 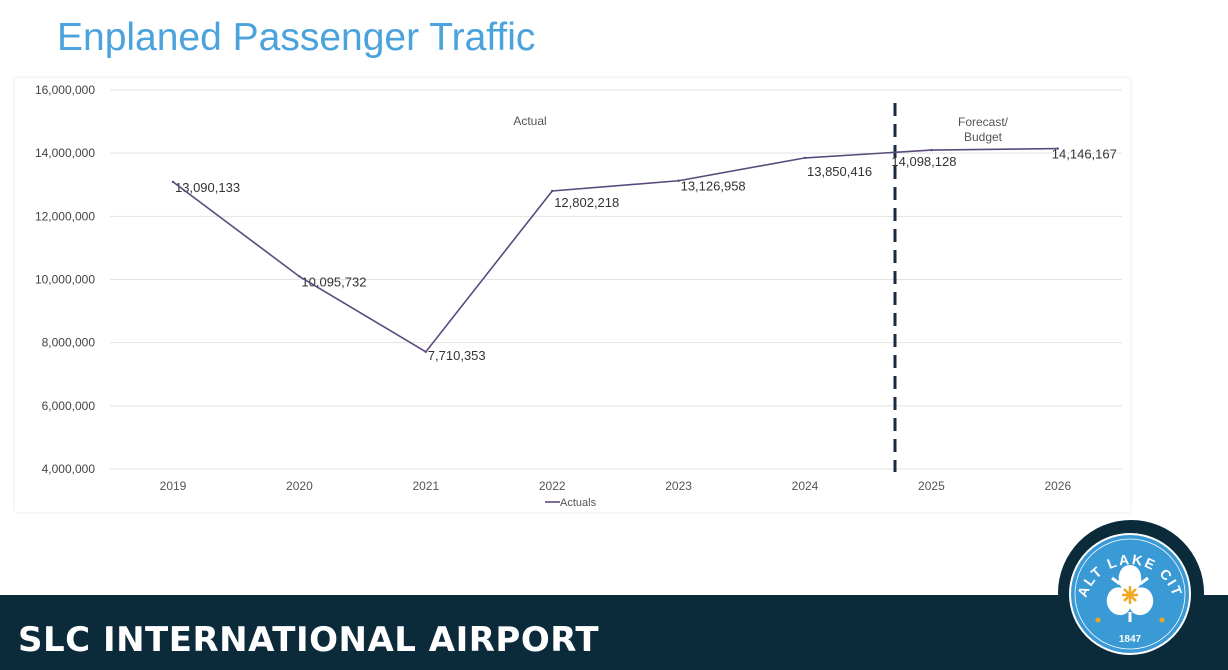 I want to click on x-tick-label: 2026, so click(x=1057, y=486).